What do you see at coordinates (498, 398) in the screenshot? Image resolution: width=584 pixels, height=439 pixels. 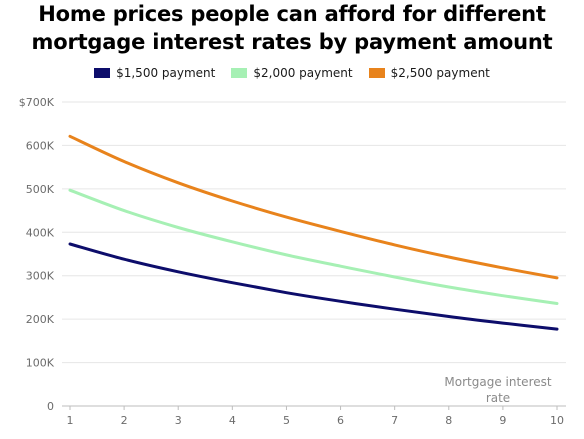 I see `x-axis-label-line: rate` at bounding box center [498, 398].